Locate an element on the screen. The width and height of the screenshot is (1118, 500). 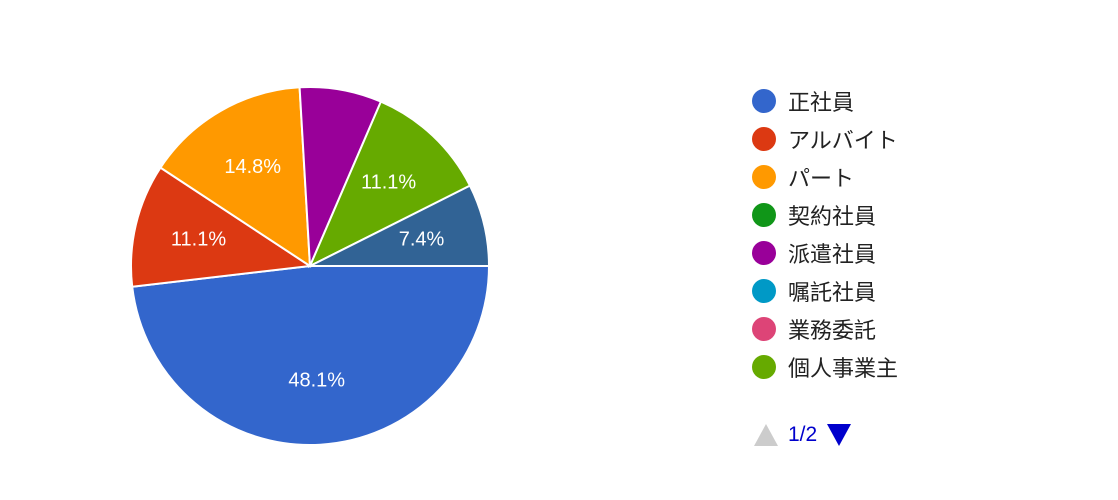
pie-labels: 48.1% 11.1% 14.8% 11.1% 7.4% is located at coordinates (308, 274).